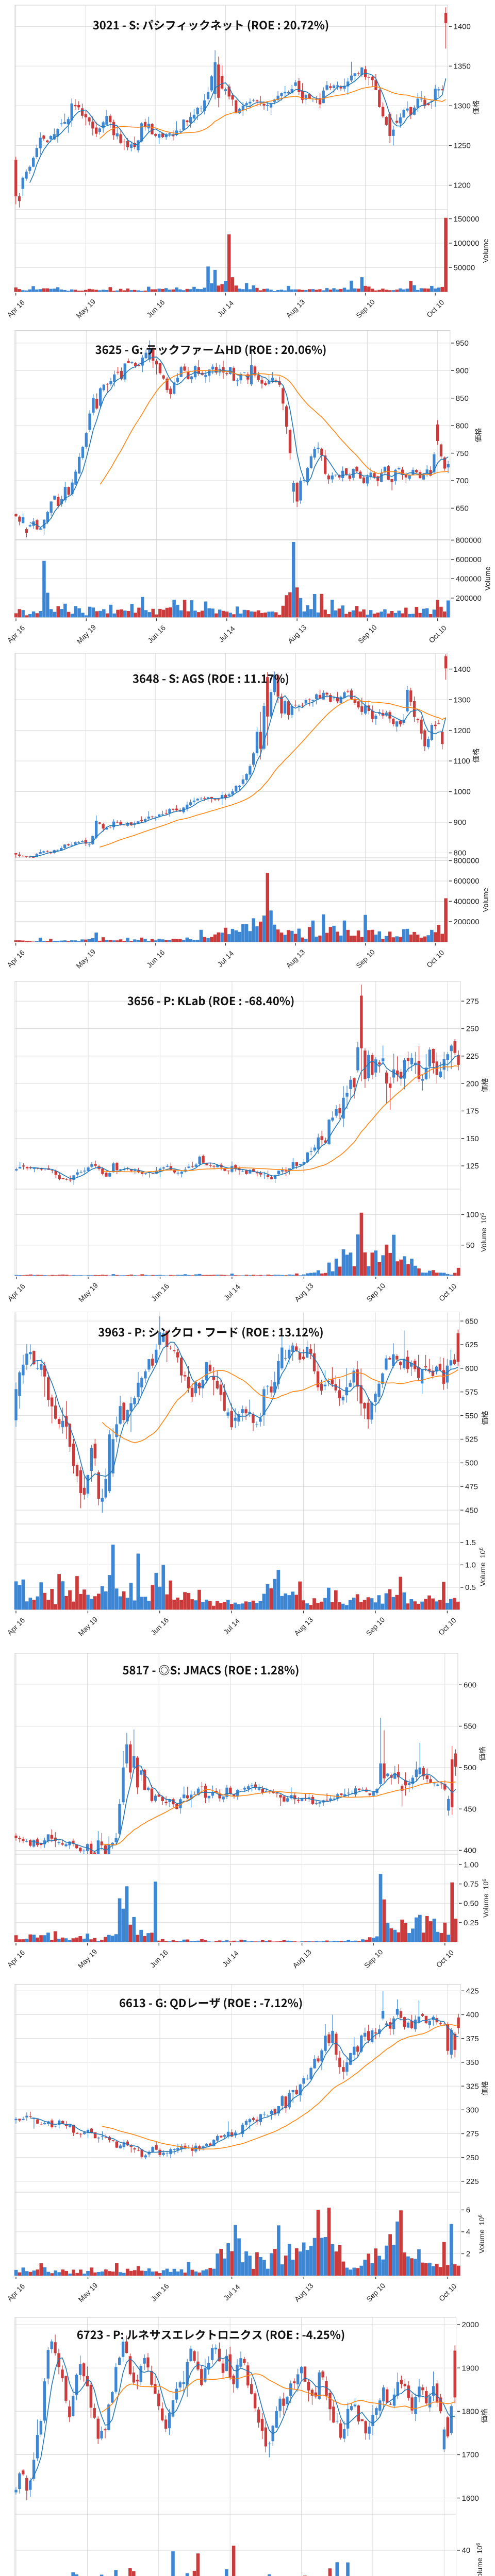 The height and width of the screenshot is (2576, 495). Describe the element at coordinates (472, 2110) in the screenshot. I see `svg-text: 300` at that location.